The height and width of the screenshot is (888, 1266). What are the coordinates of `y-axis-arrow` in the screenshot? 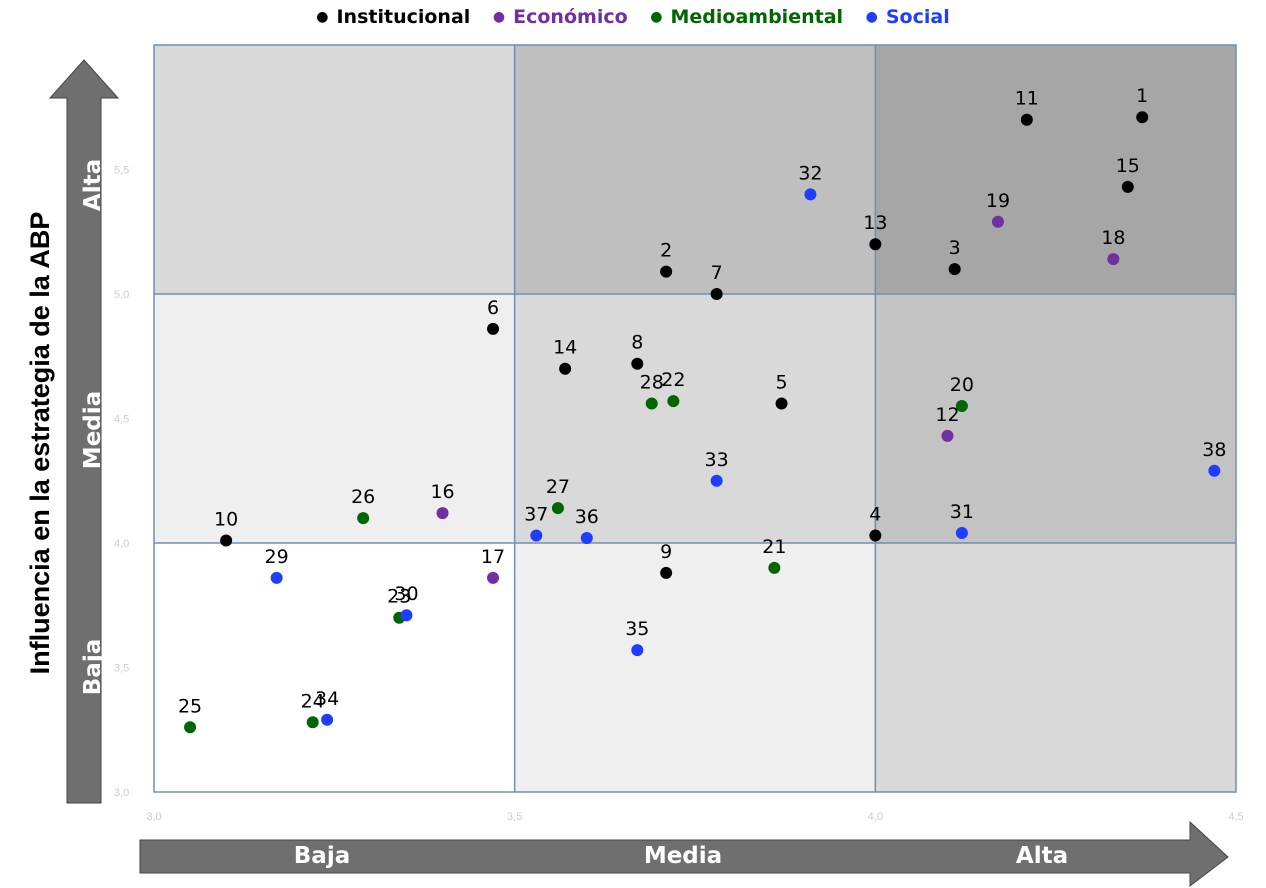 It's located at (84, 431).